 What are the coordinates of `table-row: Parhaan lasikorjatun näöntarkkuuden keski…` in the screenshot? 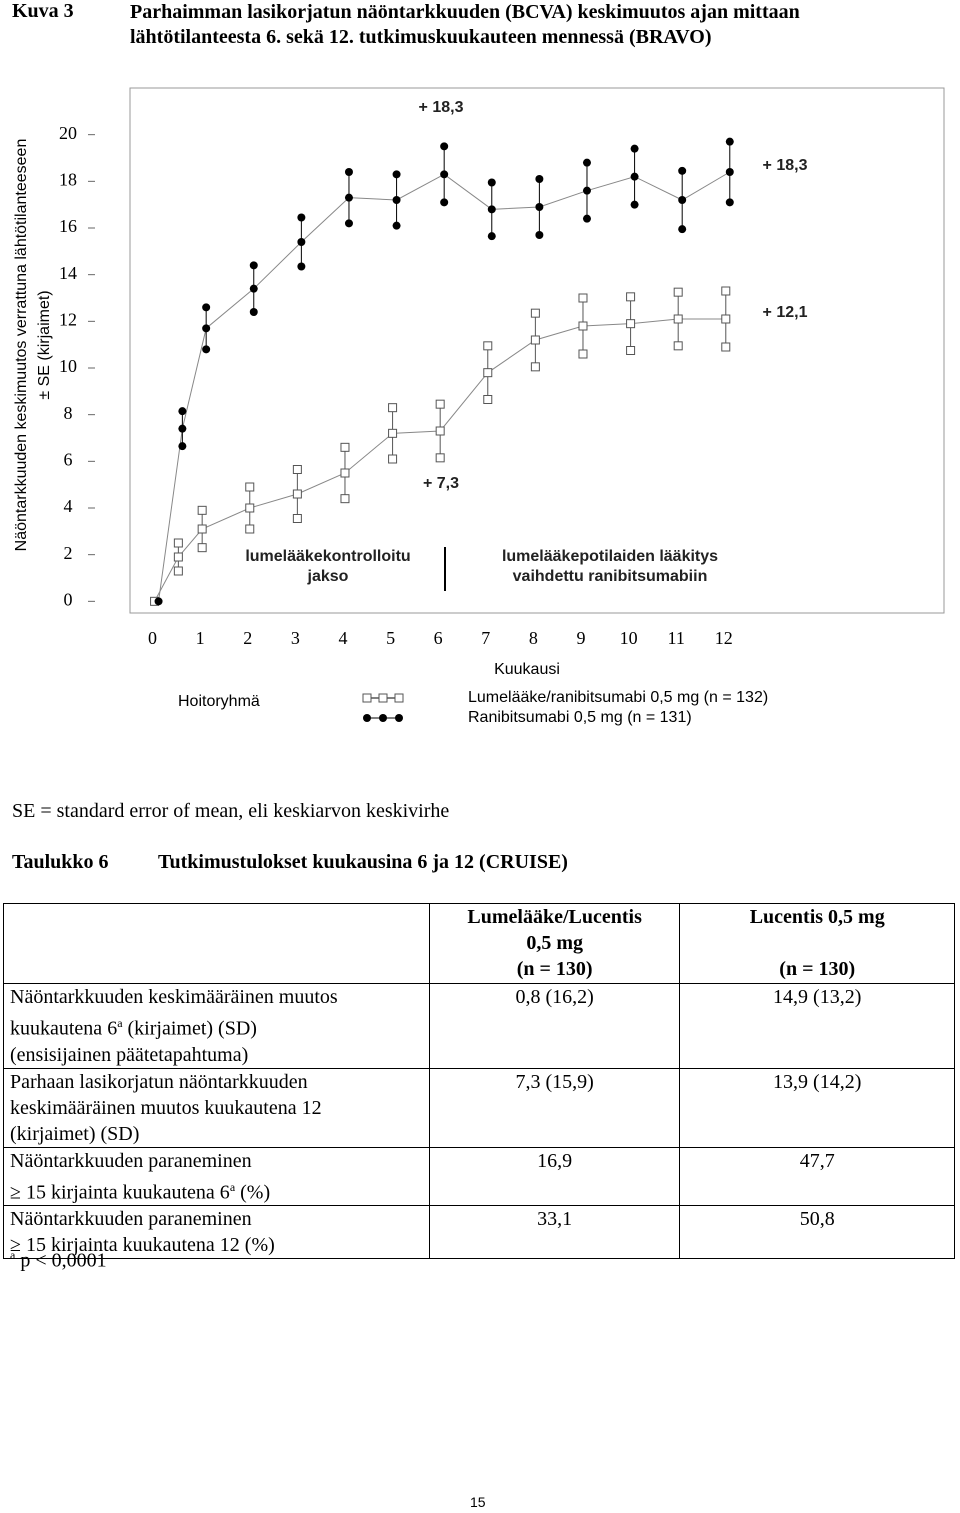 It's located at (479, 1107).